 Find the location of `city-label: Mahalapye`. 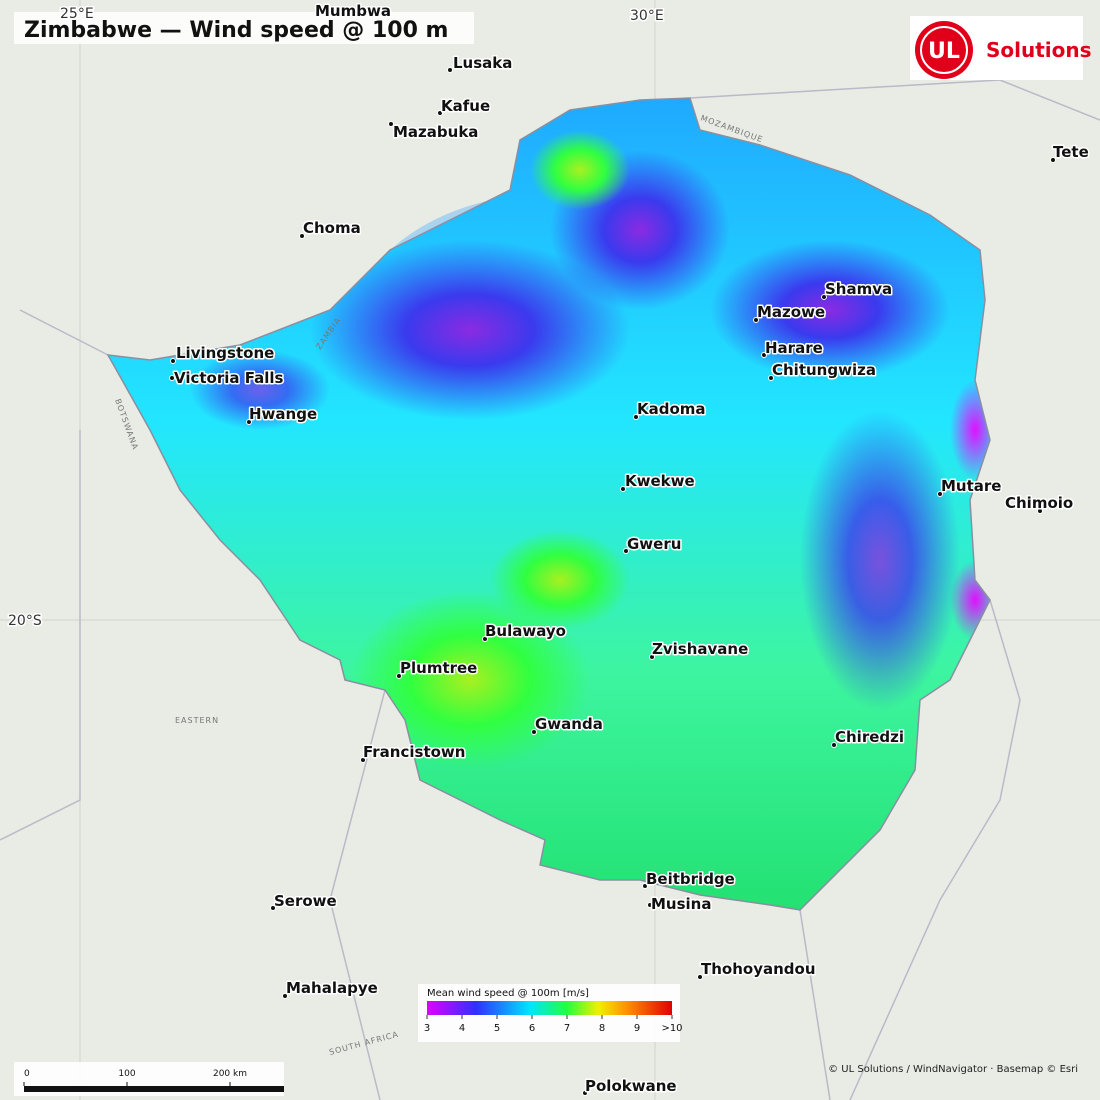

city-label: Mahalapye is located at coordinates (332, 988).